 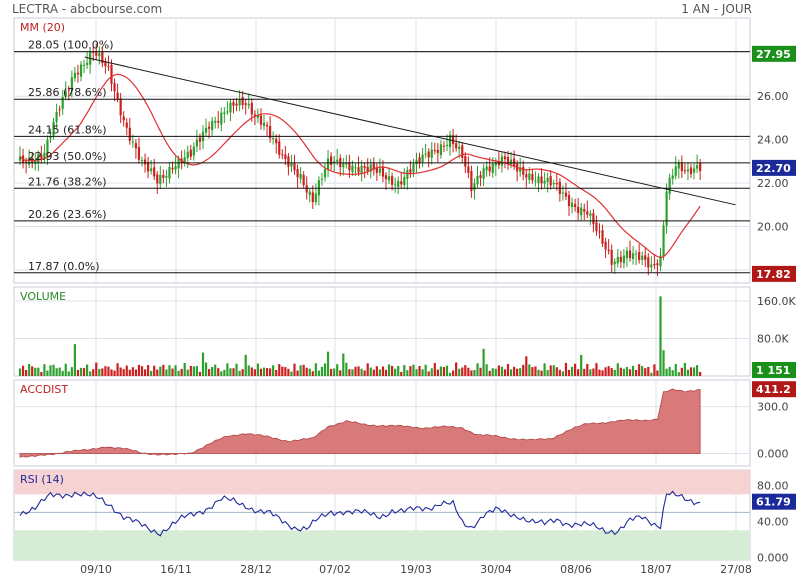 What do you see at coordinates (44, 389) in the screenshot?
I see `accdist-pane-title: ACCDIST` at bounding box center [44, 389].